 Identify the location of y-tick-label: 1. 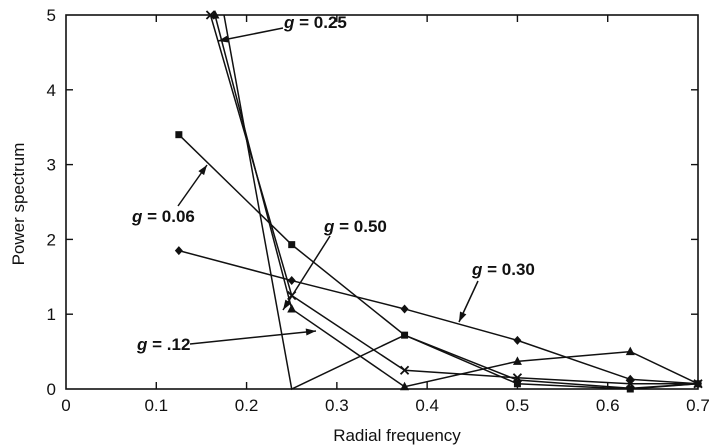
(51, 314).